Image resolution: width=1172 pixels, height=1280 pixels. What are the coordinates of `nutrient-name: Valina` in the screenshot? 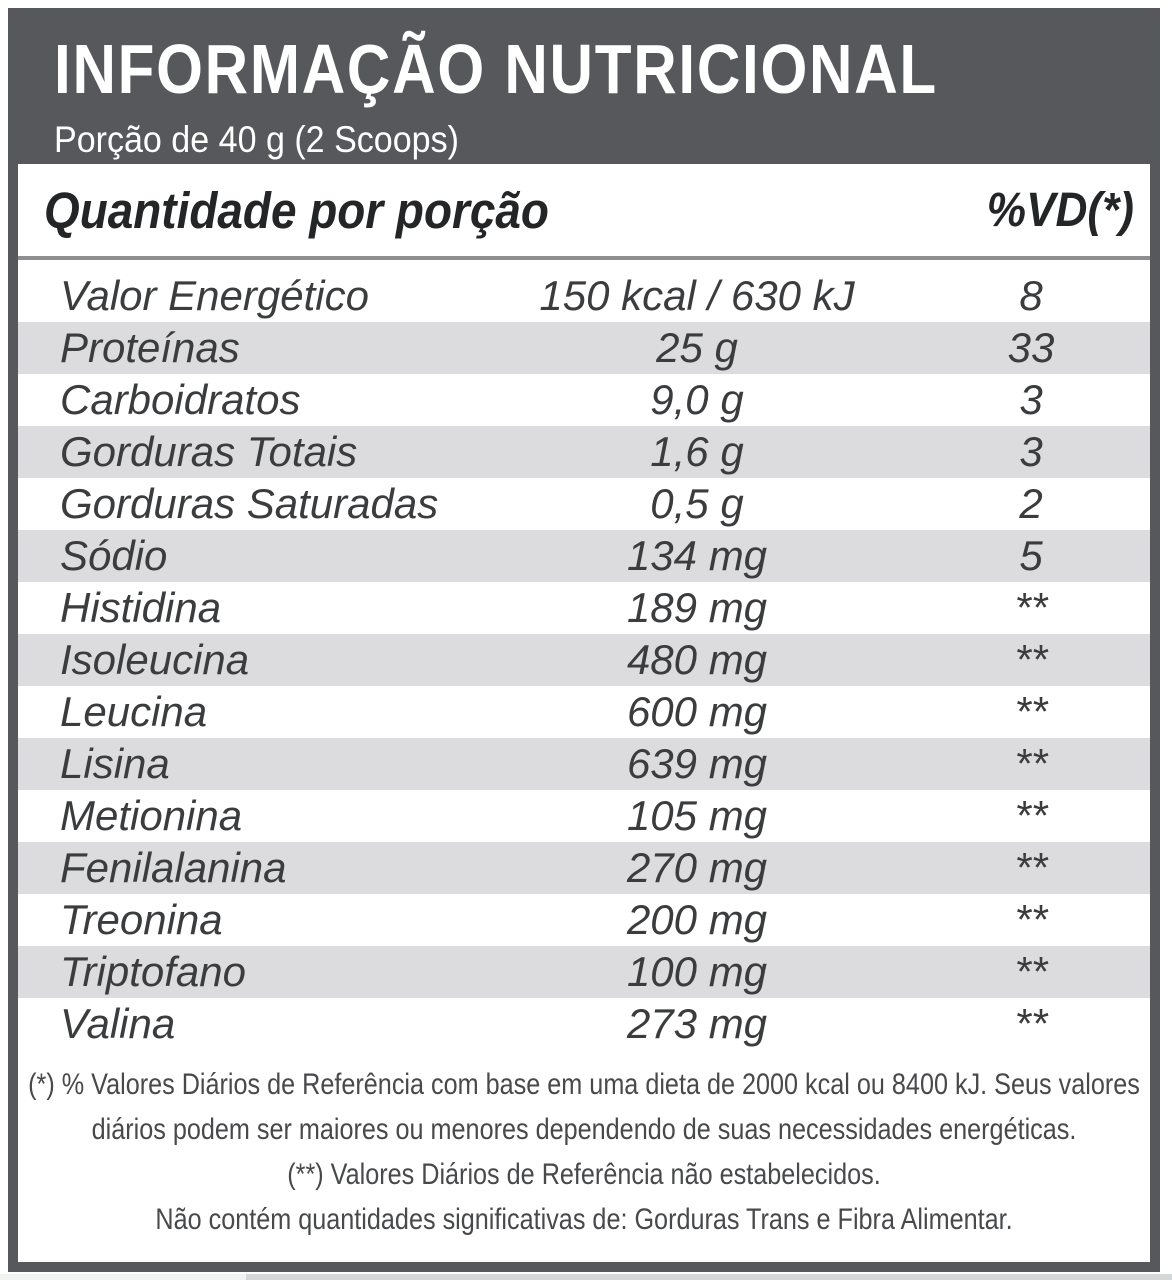 It's located at (118, 1023).